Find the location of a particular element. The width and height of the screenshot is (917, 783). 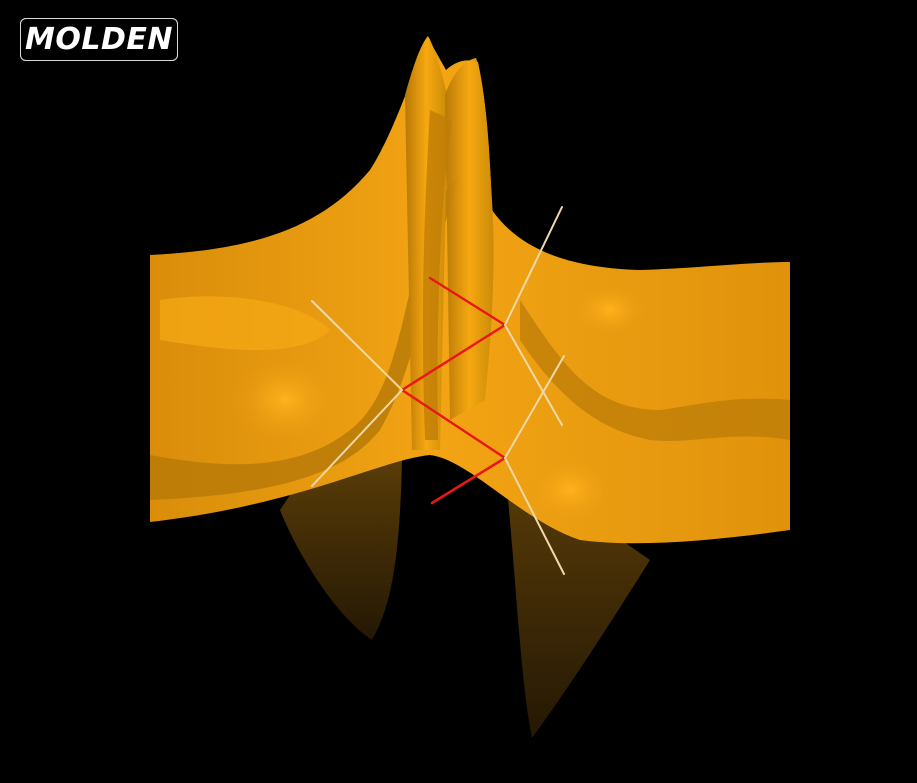

surface-blob-left is located at coordinates (285, 400).